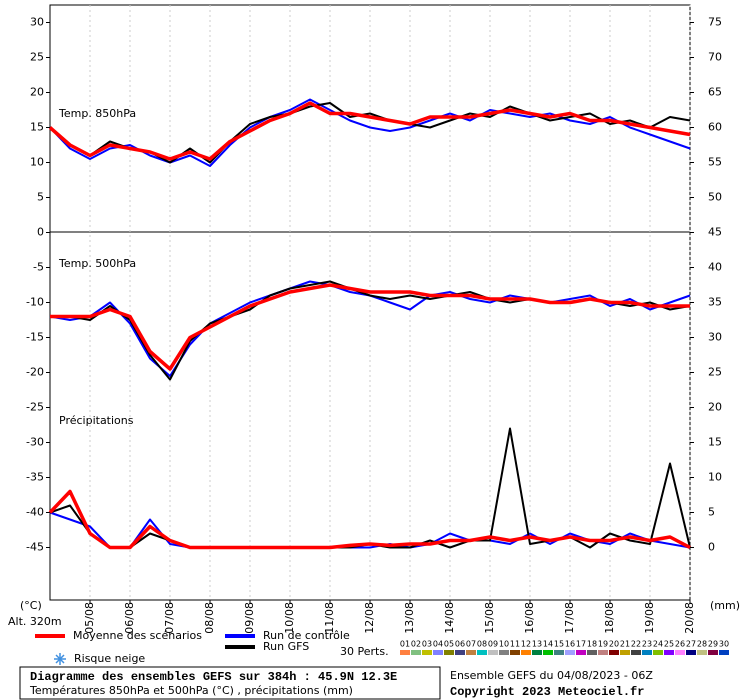 The height and width of the screenshot is (700, 740). What do you see at coordinates (715, 162) in the screenshot?
I see `y2-tick-label: 55` at bounding box center [715, 162].